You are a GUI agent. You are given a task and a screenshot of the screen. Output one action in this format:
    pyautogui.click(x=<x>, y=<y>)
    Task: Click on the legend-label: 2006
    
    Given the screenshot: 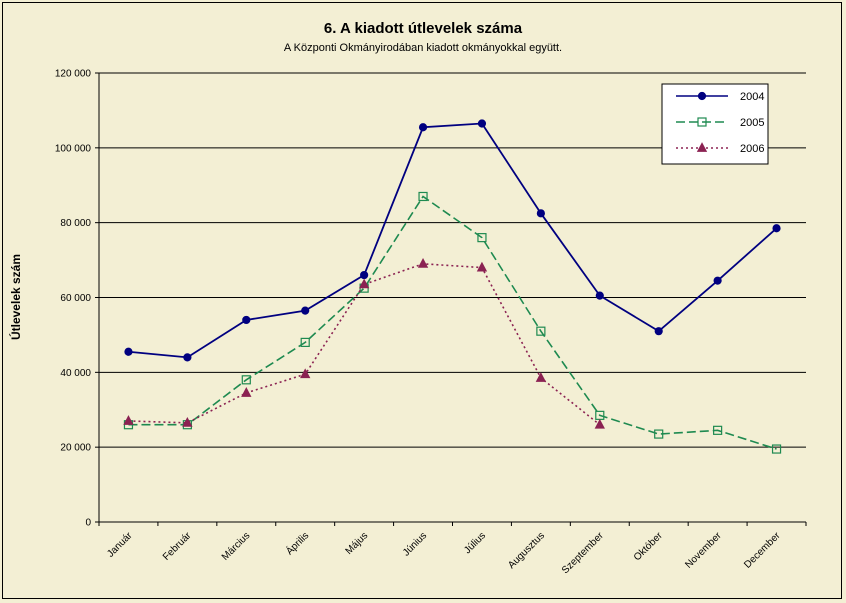 What is the action you would take?
    pyautogui.click(x=752, y=149)
    